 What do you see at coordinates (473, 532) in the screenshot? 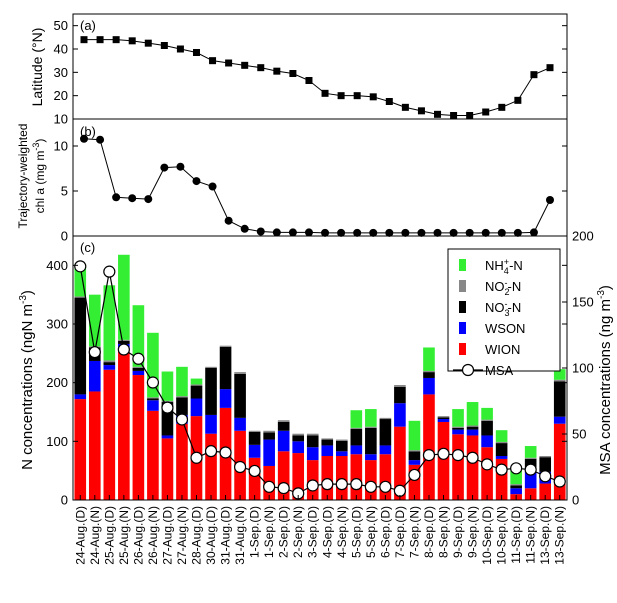
I see `x-tick-label: 9-Sep.(N)` at bounding box center [473, 532].